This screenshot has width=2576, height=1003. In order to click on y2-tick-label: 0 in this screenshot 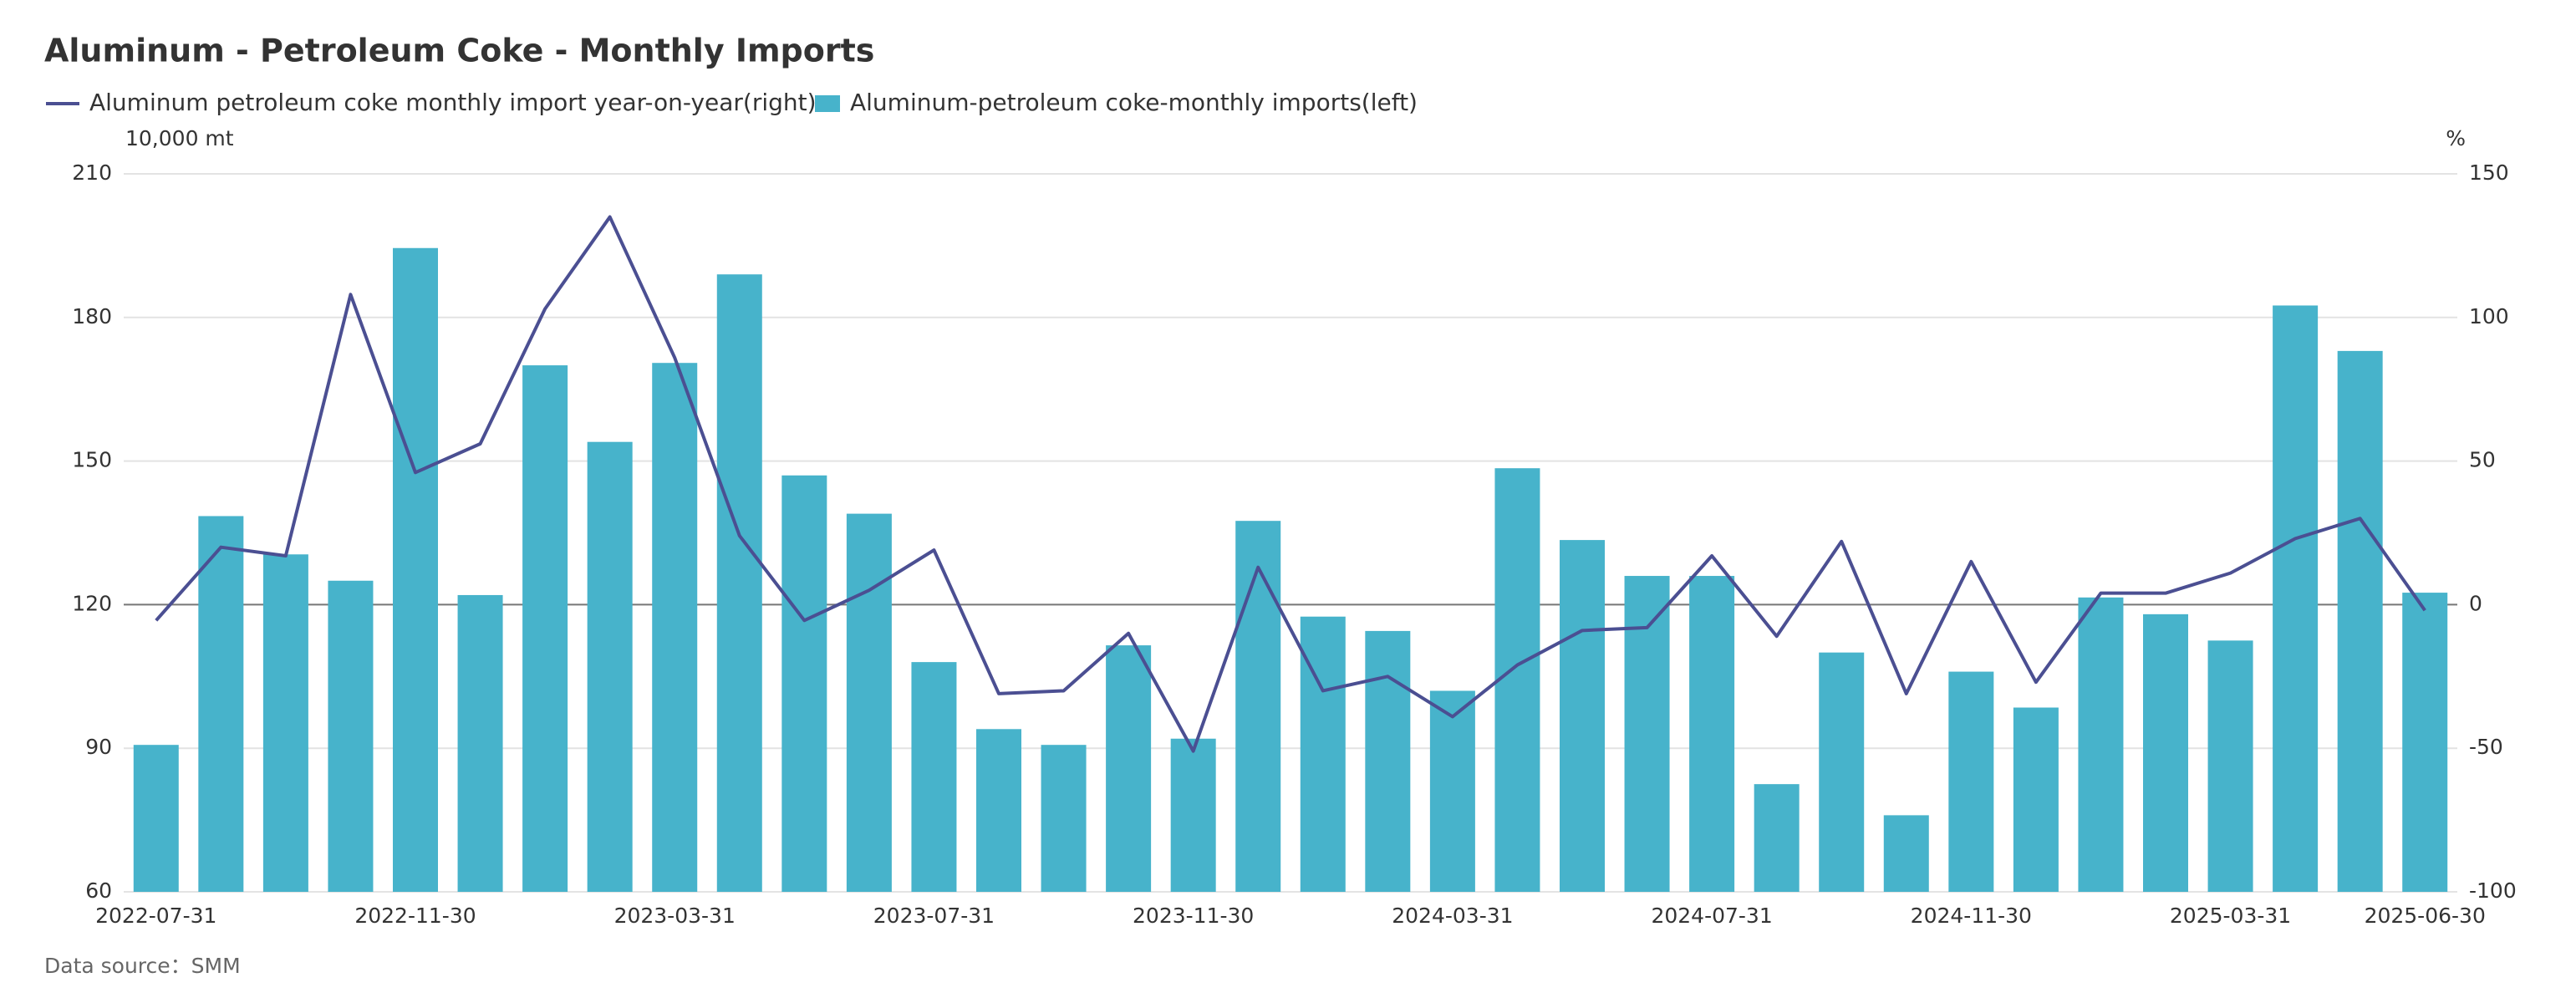, I will do `click(2475, 603)`.